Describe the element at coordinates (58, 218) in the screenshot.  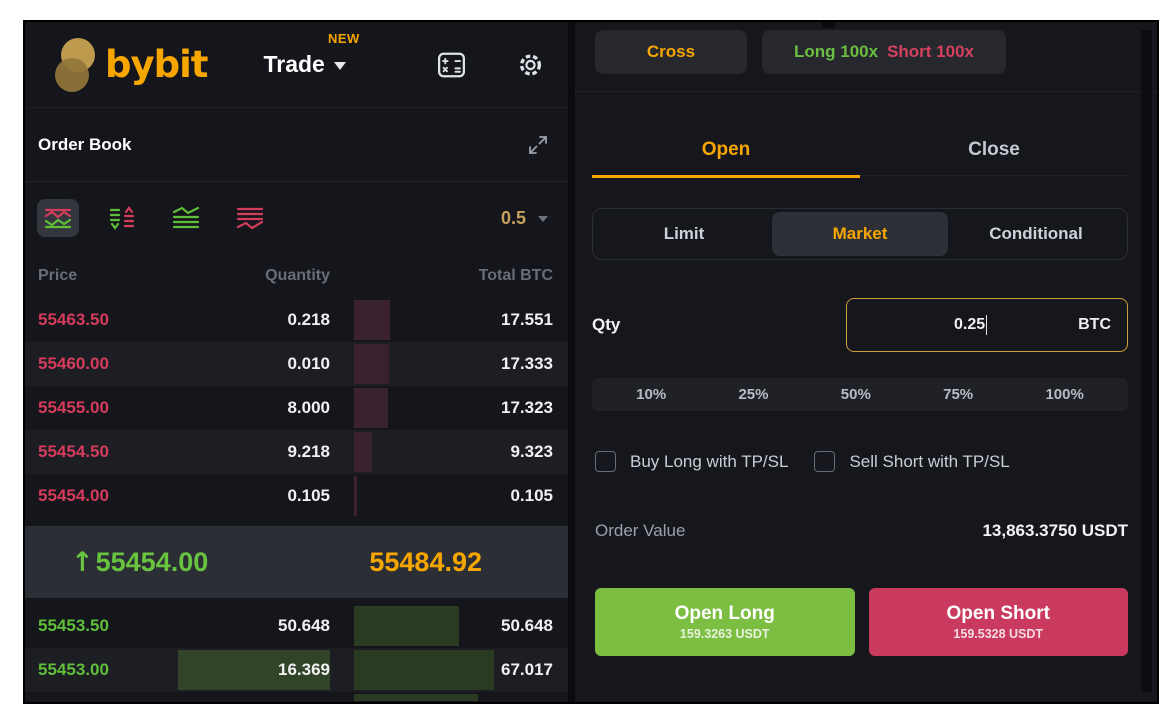
I see `view-mode-both-icon` at that location.